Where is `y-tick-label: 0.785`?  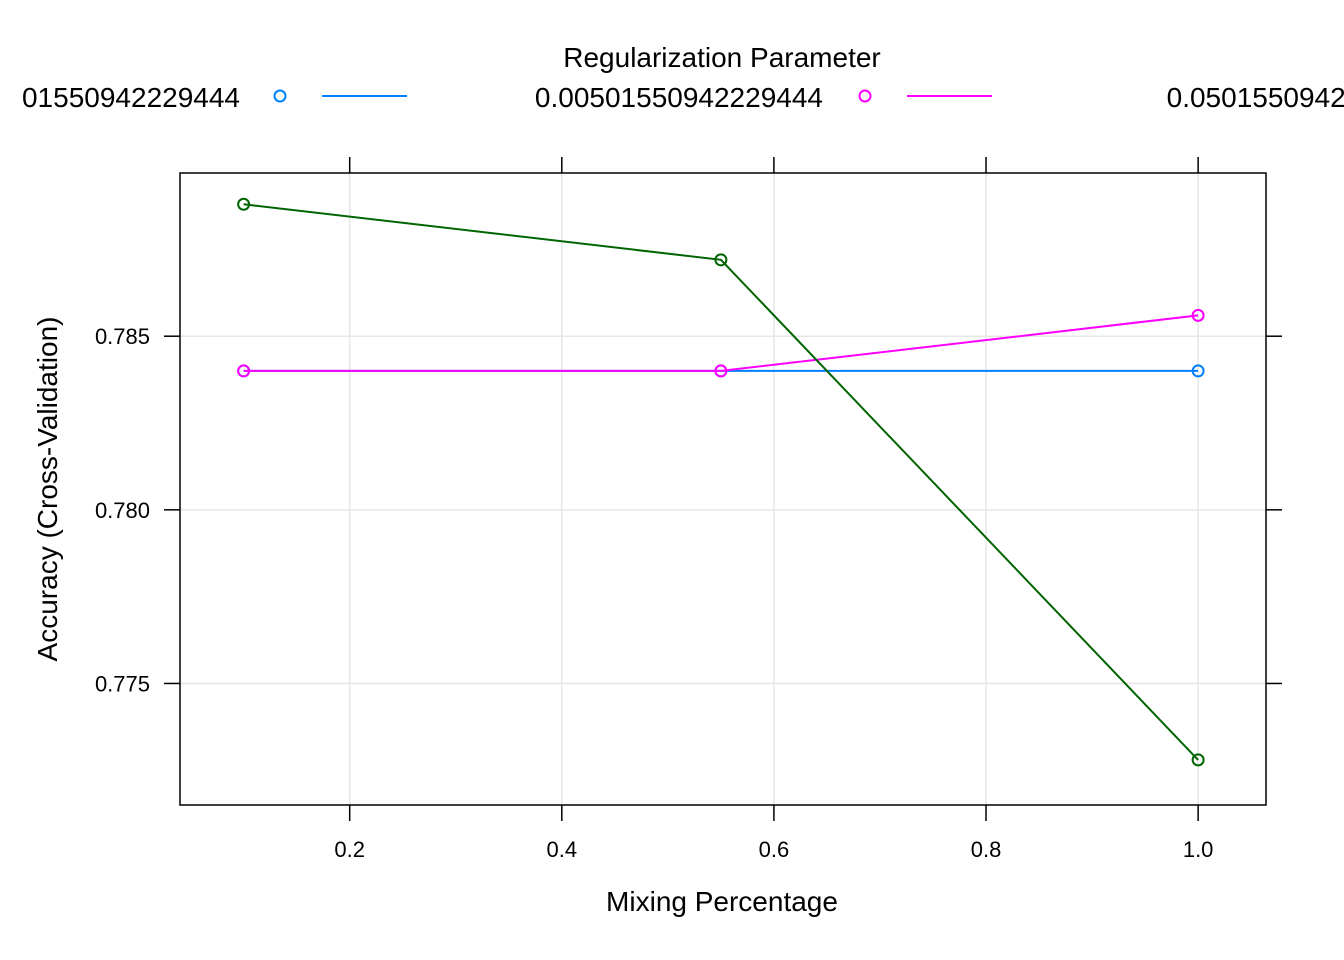
y-tick-label: 0.785 is located at coordinates (122, 336).